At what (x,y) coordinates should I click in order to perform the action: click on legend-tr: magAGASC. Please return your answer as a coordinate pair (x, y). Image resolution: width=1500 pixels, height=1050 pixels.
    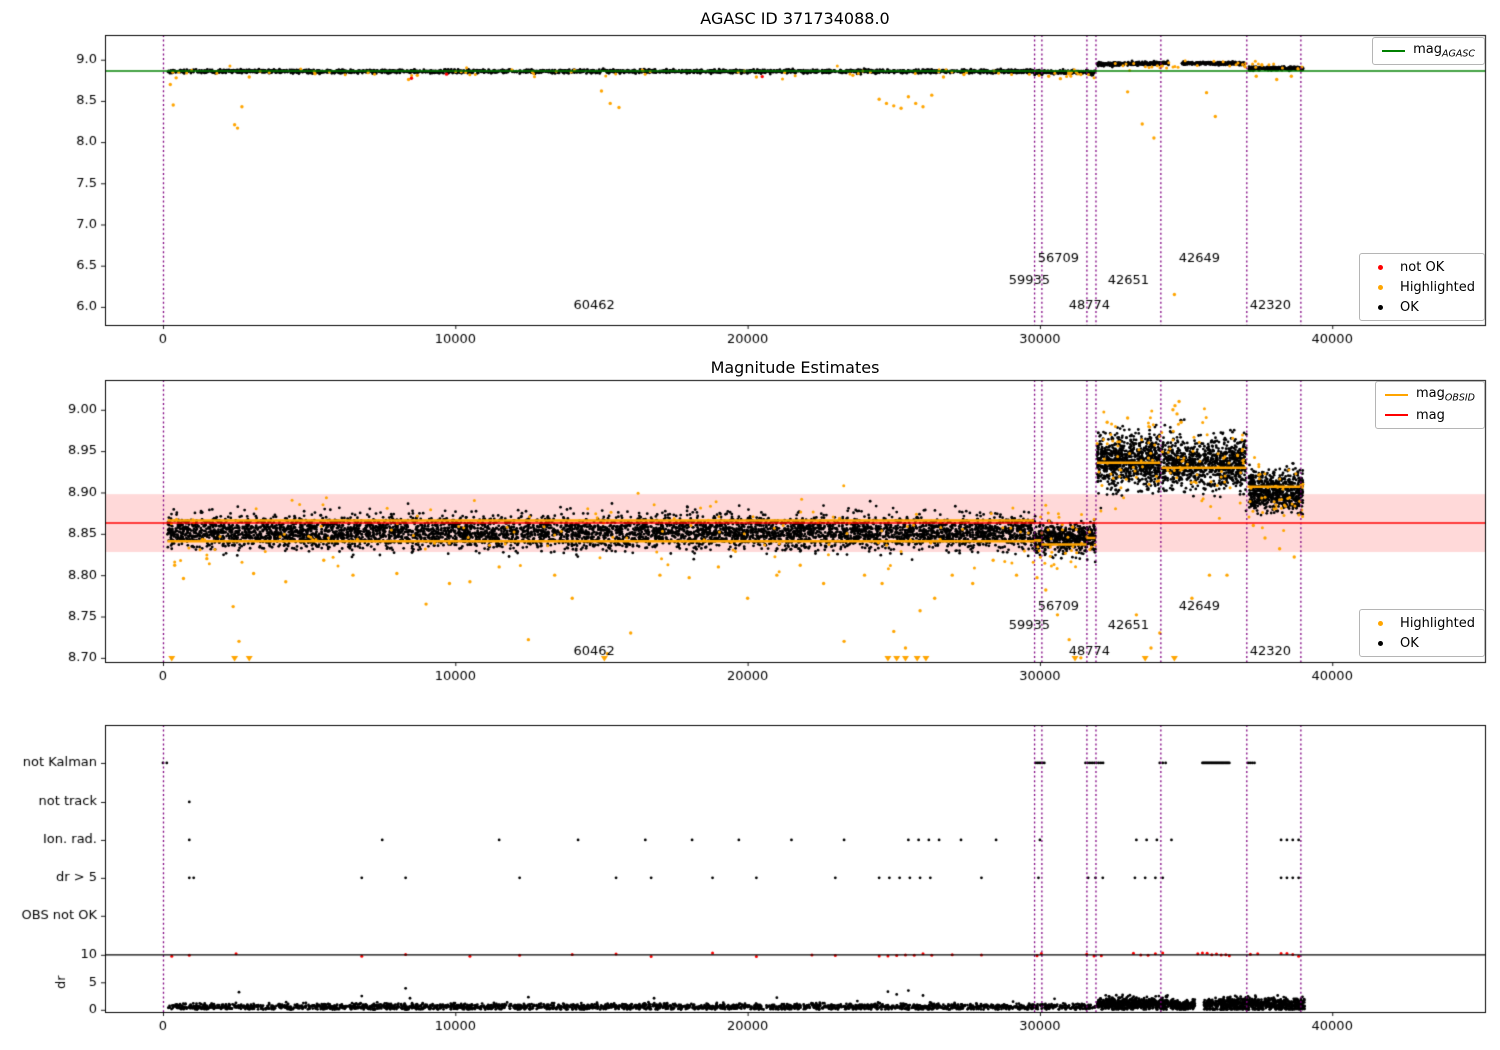
    Looking at the image, I should click on (1428, 51).